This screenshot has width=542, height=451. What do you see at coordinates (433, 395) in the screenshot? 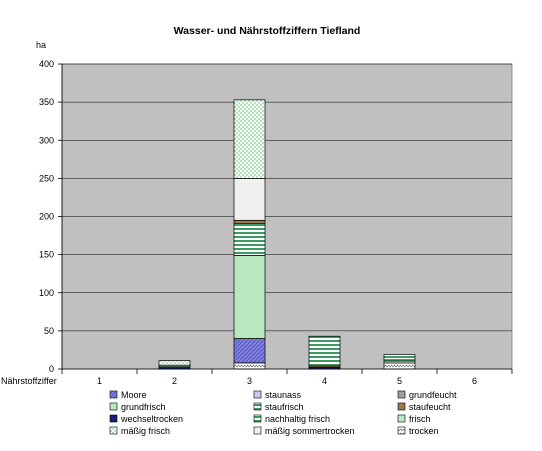
I see `legend-label: grundfeucht` at bounding box center [433, 395].